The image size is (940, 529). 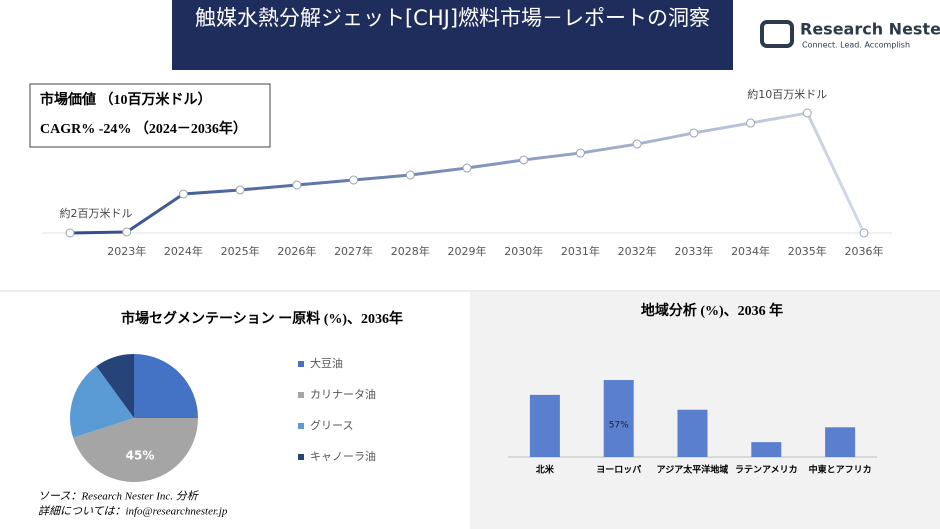 I want to click on logo-tagline: Connect. Lead. Accomplish, so click(x=856, y=45).